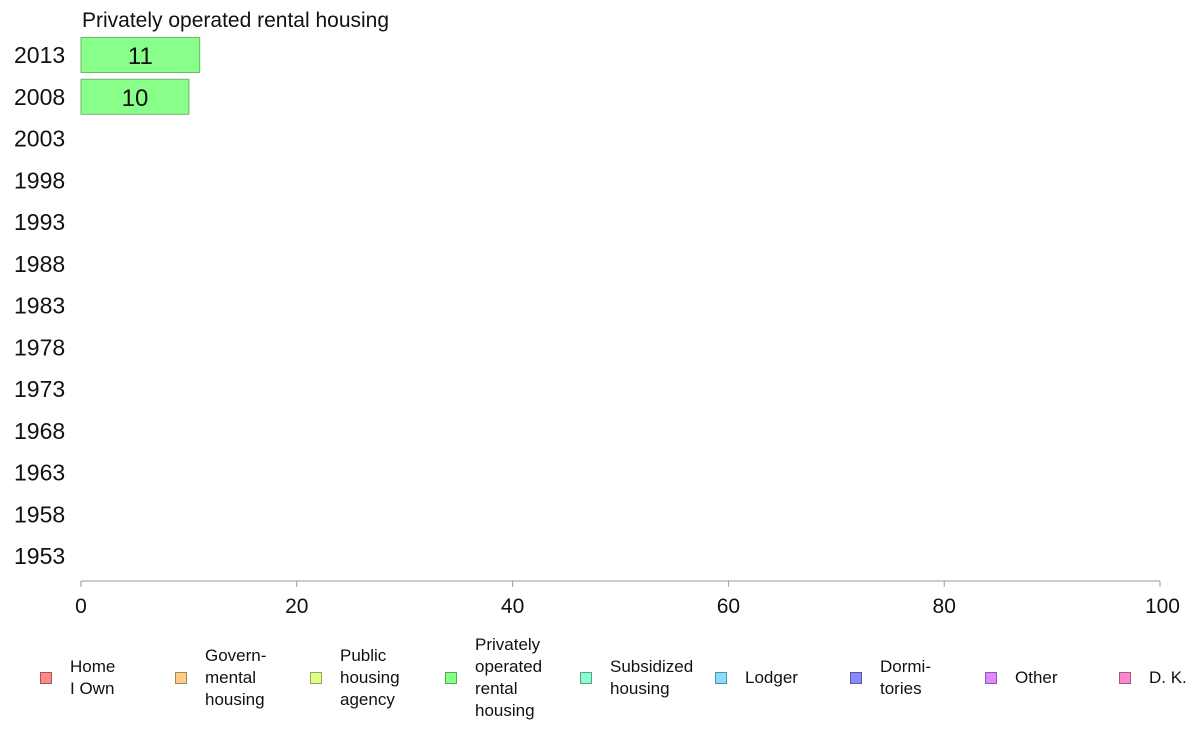  I want to click on legend-item: D. K., so click(1153, 678).